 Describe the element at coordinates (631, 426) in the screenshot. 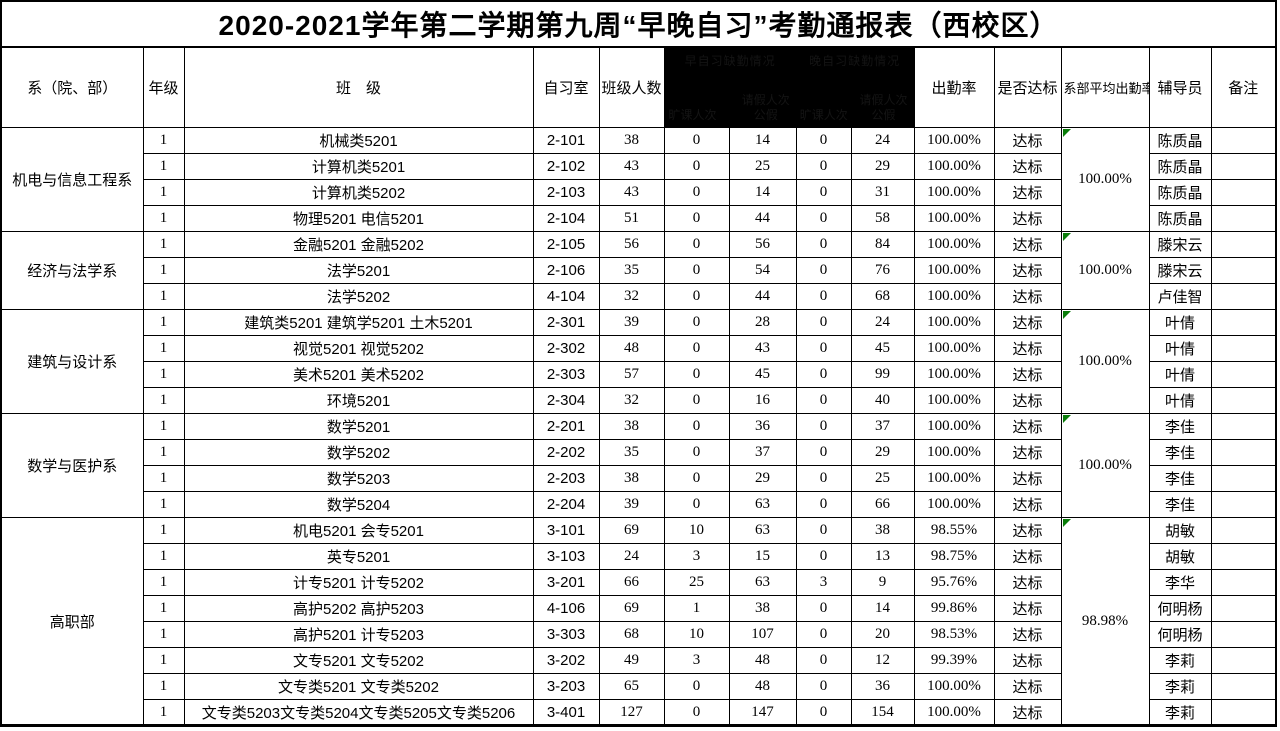

I see `class-size-cell: 38` at that location.